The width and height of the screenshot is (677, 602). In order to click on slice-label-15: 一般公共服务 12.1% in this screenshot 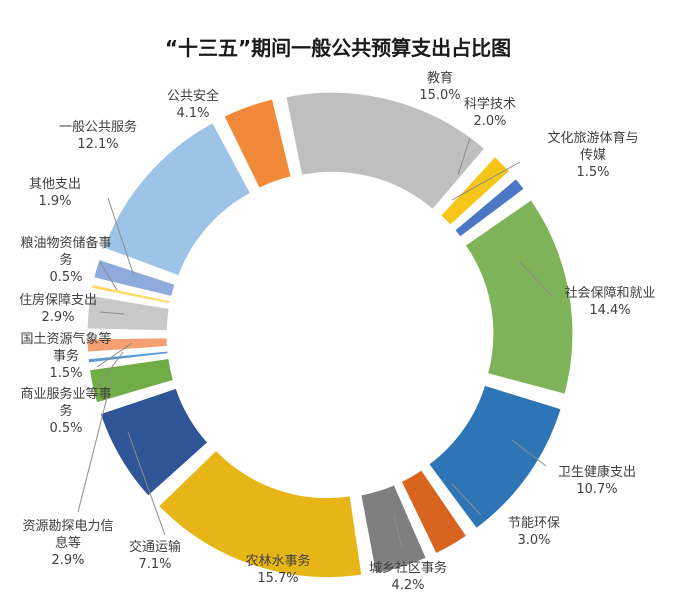, I will do `click(98, 135)`.